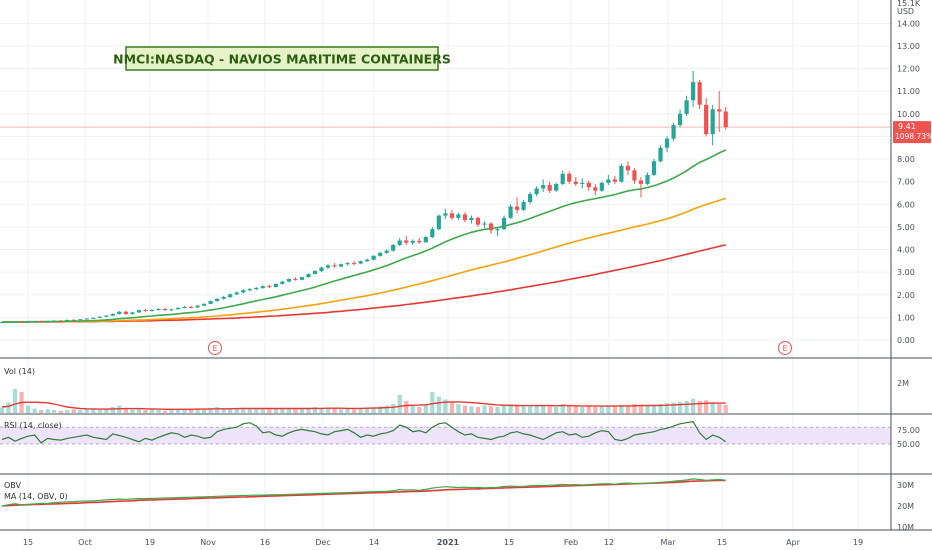  Describe the element at coordinates (500, 348) in the screenshot. I see `earnings-markers: E E` at that location.